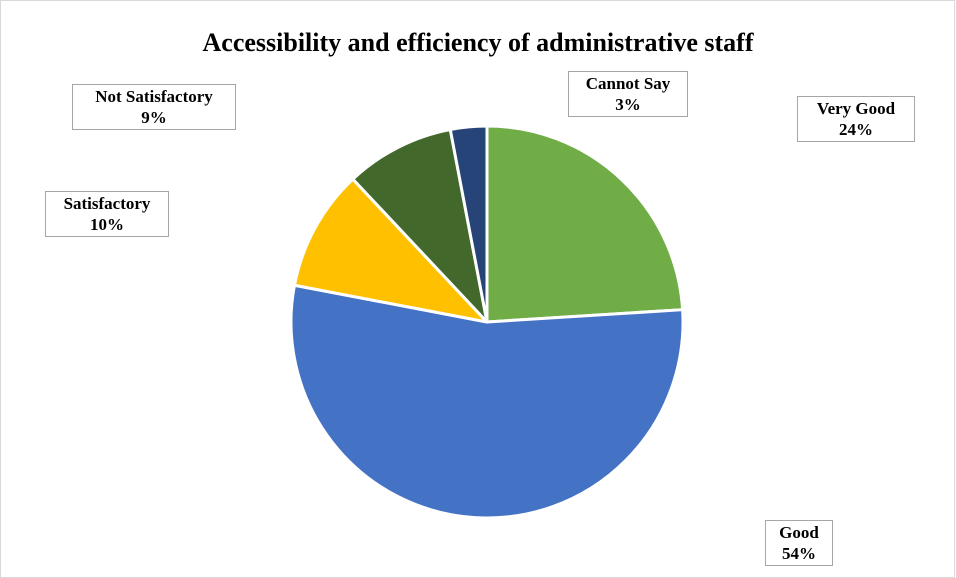  Describe the element at coordinates (628, 83) in the screenshot. I see `slice-label: Cannot Say` at that location.